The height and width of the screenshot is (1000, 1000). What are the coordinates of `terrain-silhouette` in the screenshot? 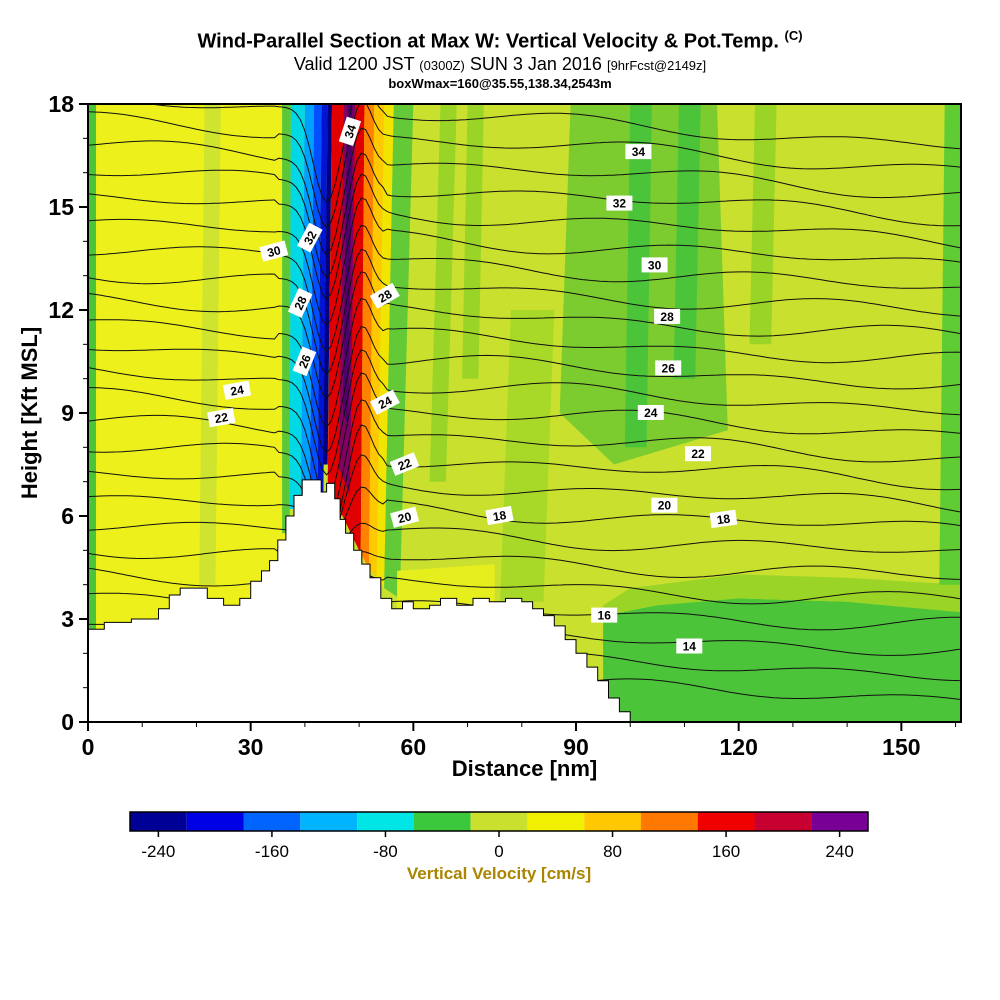 It's located at (359, 600).